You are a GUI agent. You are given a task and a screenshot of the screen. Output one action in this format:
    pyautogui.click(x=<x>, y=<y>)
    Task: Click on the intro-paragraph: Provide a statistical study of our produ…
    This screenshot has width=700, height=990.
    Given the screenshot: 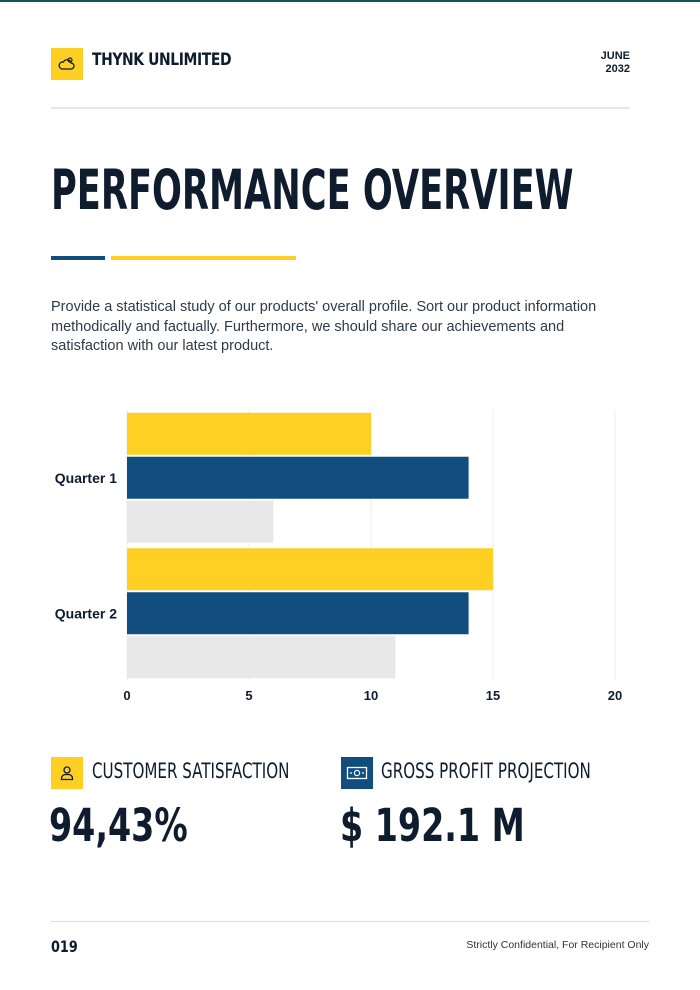 What is the action you would take?
    pyautogui.click(x=324, y=326)
    